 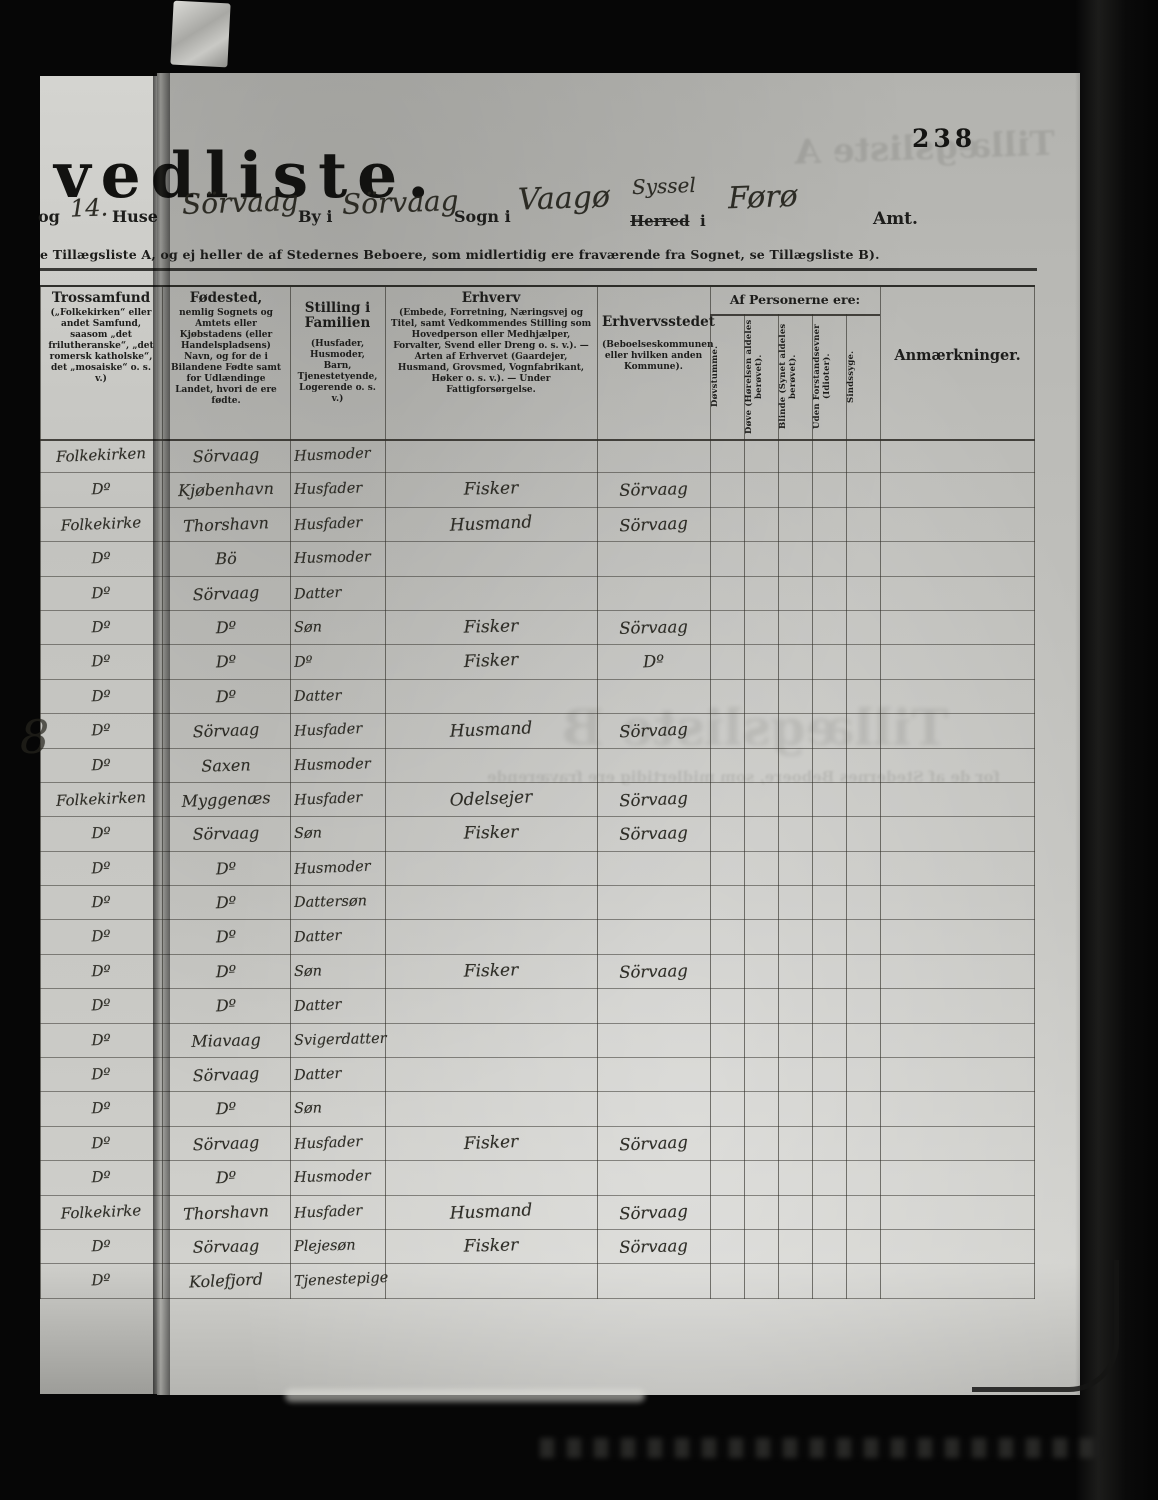 What do you see at coordinates (226, 764) in the screenshot?
I see `cell-fodested: Saxen` at bounding box center [226, 764].